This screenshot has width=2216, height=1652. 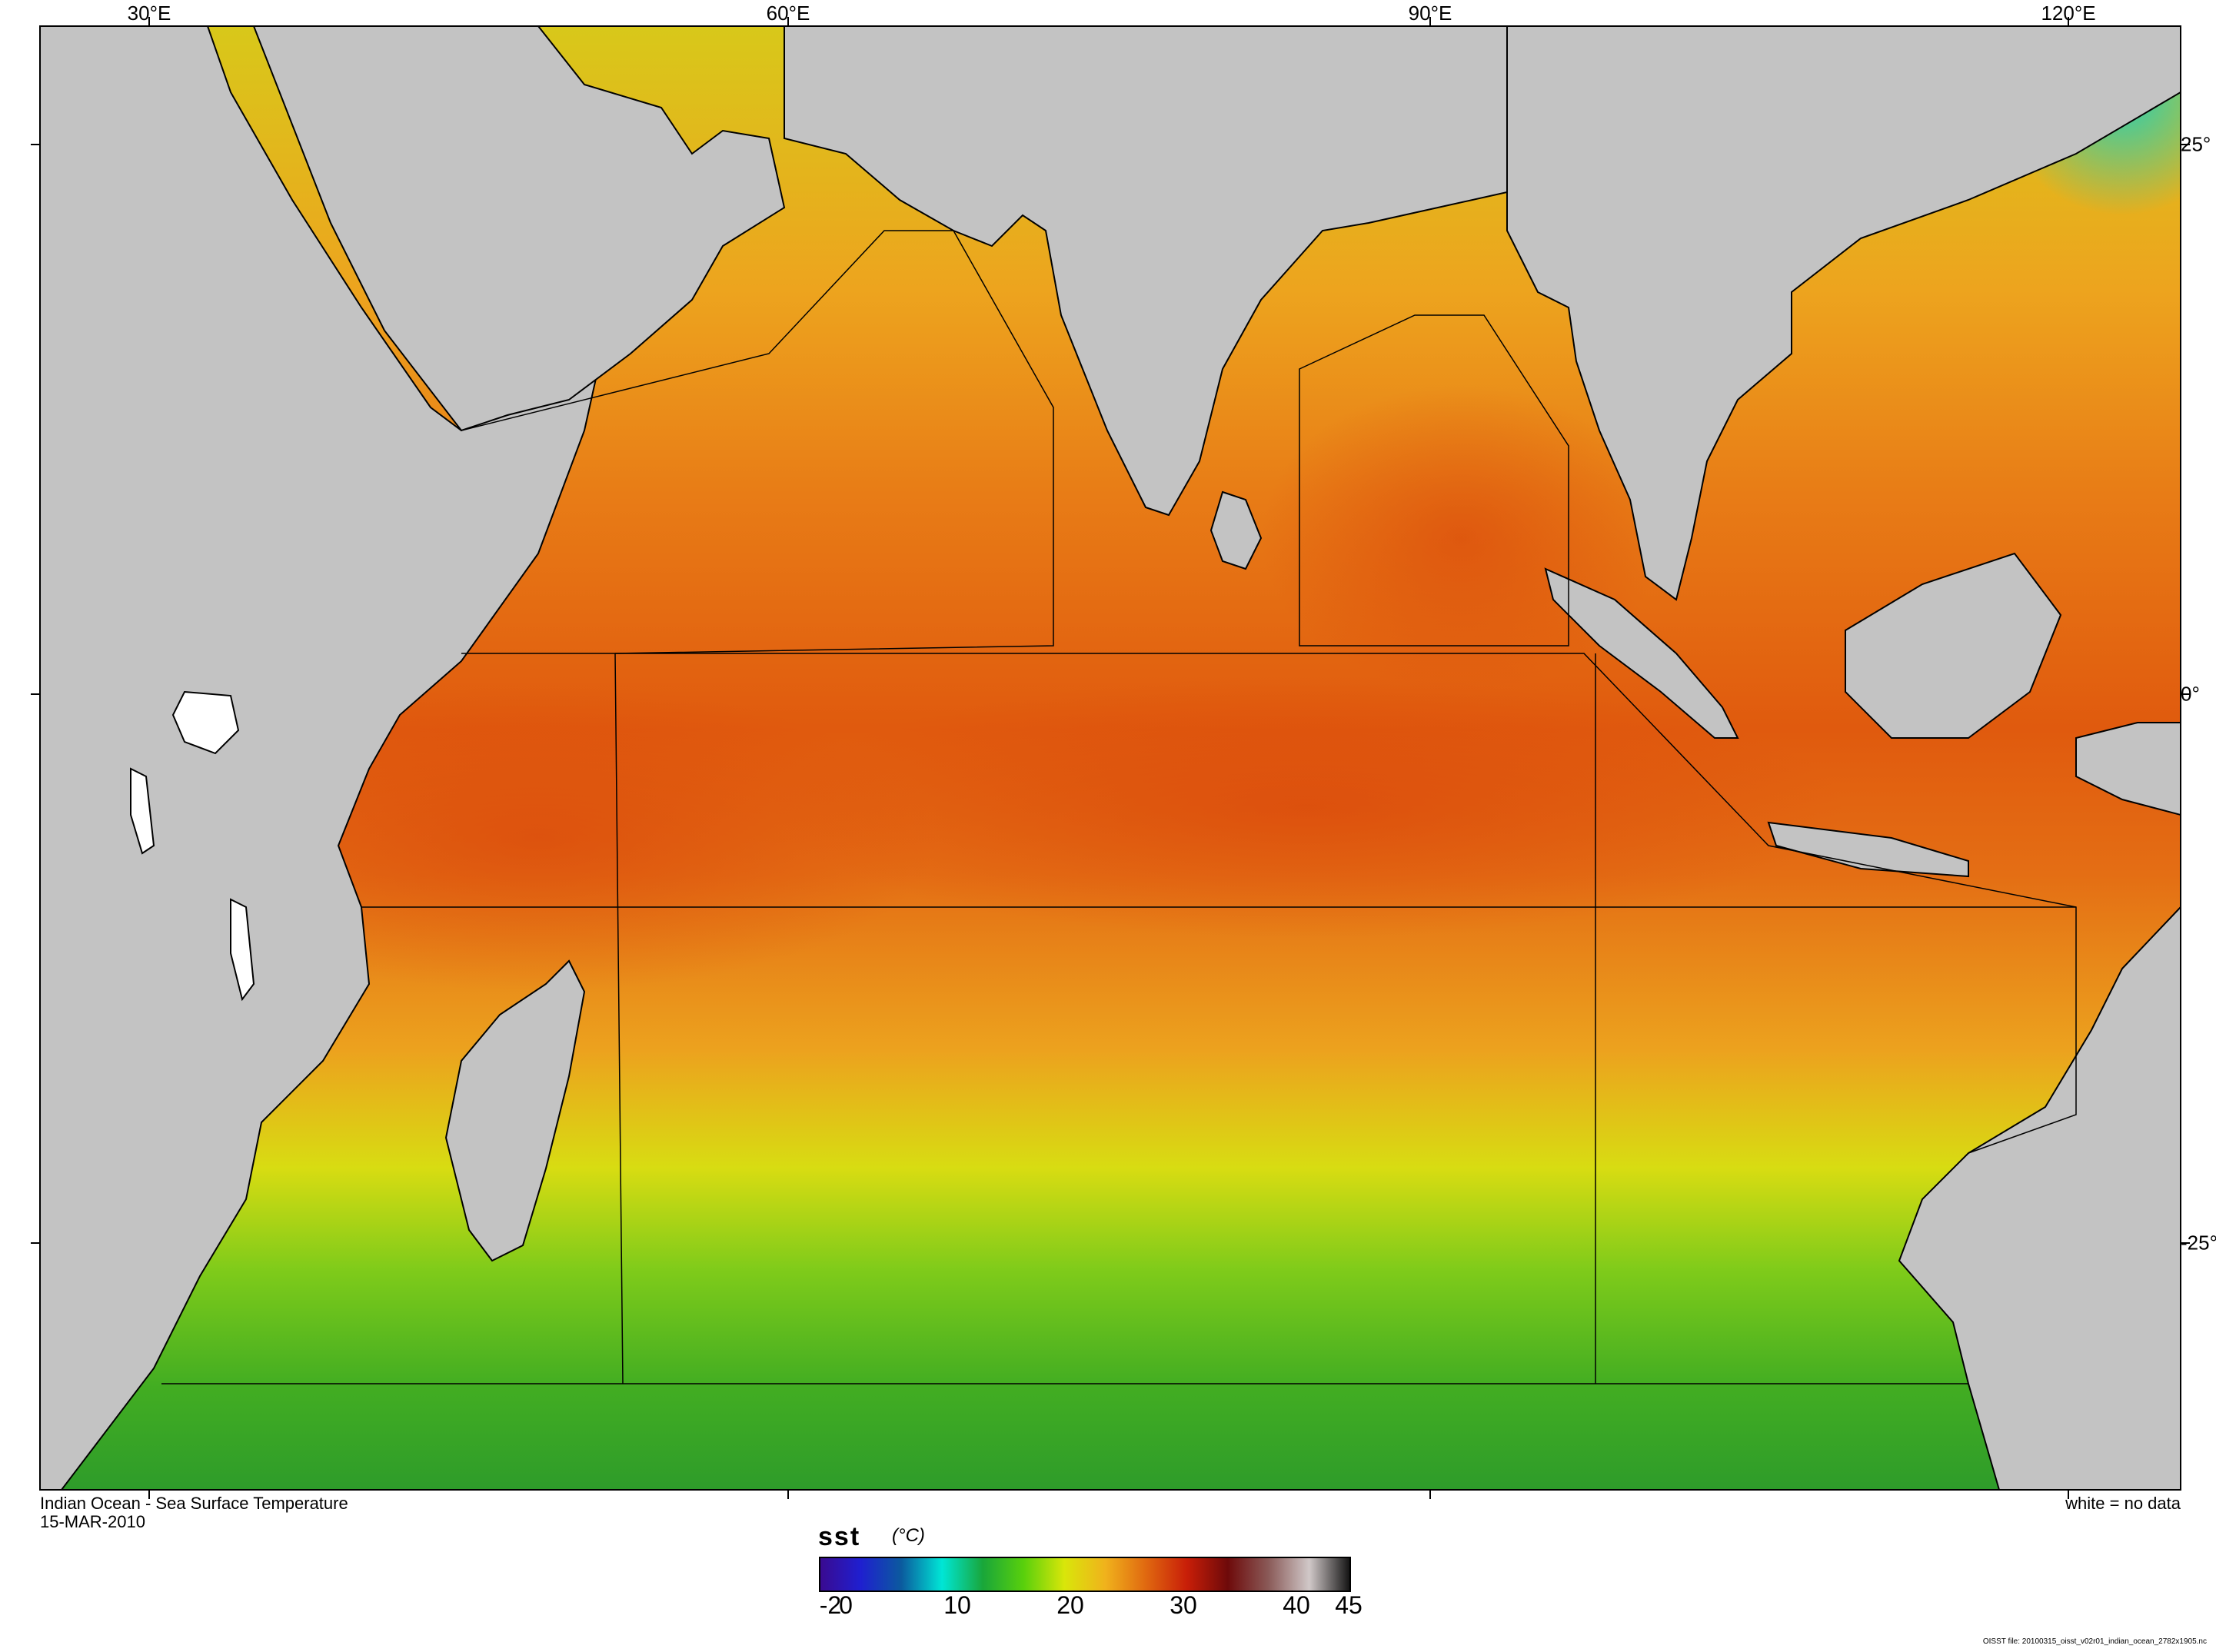 What do you see at coordinates (1146, 271) in the screenshot?
I see `land-south-asia` at bounding box center [1146, 271].